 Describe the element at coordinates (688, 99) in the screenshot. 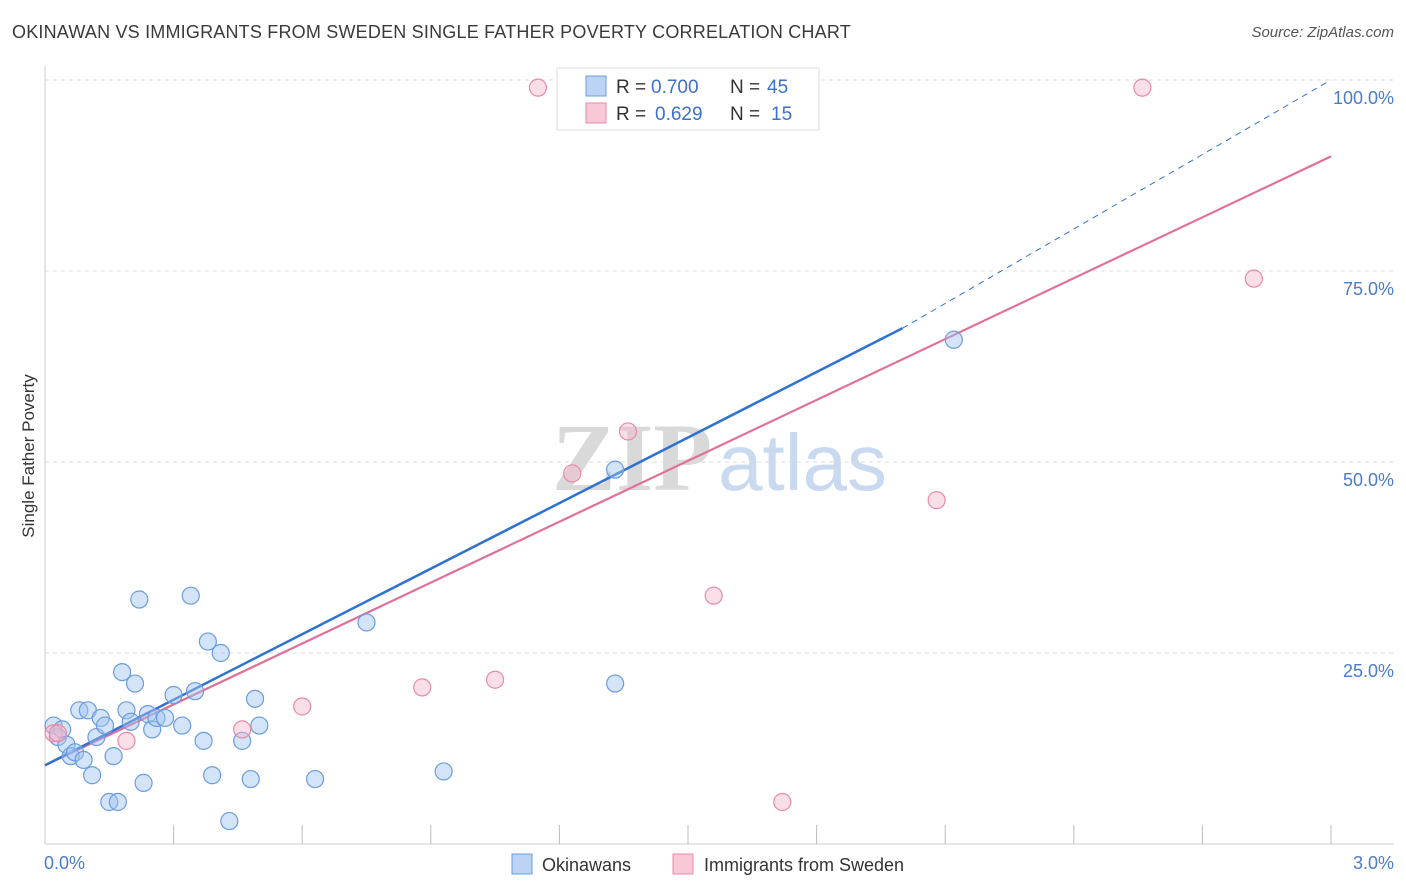

I see `correlation-legend: R = 0.700 N = 45 R = 0.629 N = 15` at that location.